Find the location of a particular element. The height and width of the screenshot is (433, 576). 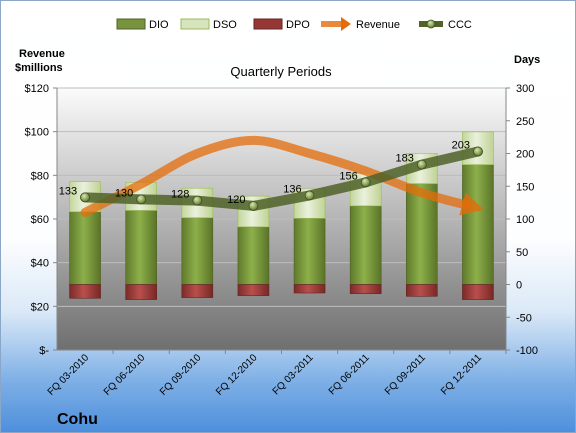

left-tick-label: $- is located at coordinates (44, 351).